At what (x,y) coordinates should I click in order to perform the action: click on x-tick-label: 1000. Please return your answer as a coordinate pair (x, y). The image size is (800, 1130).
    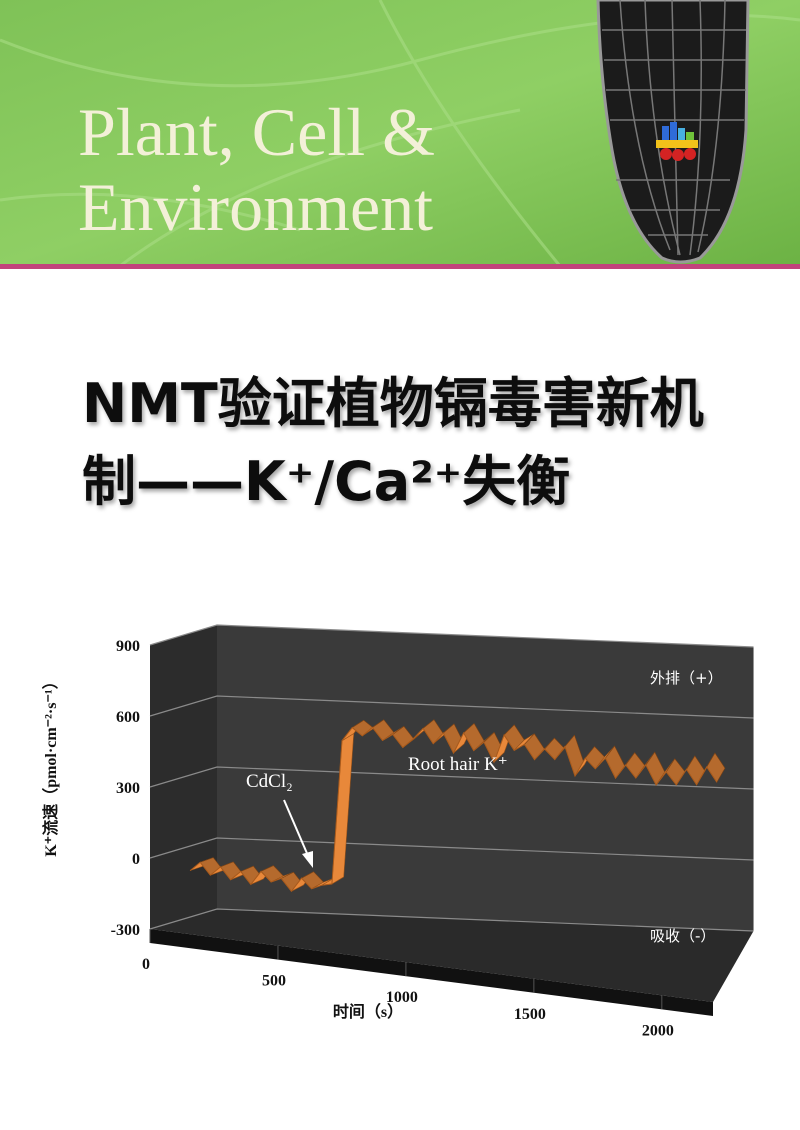
    Looking at the image, I should click on (402, 997).